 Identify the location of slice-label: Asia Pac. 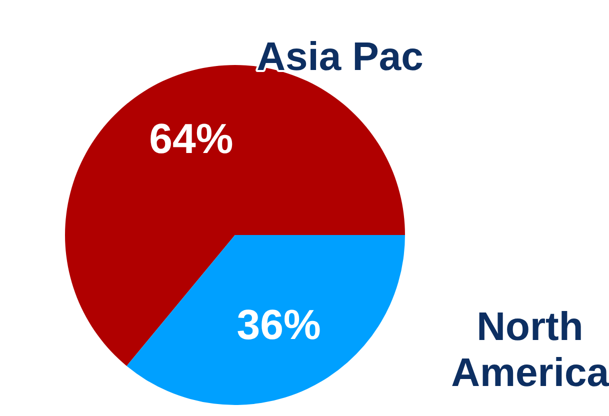
(340, 57).